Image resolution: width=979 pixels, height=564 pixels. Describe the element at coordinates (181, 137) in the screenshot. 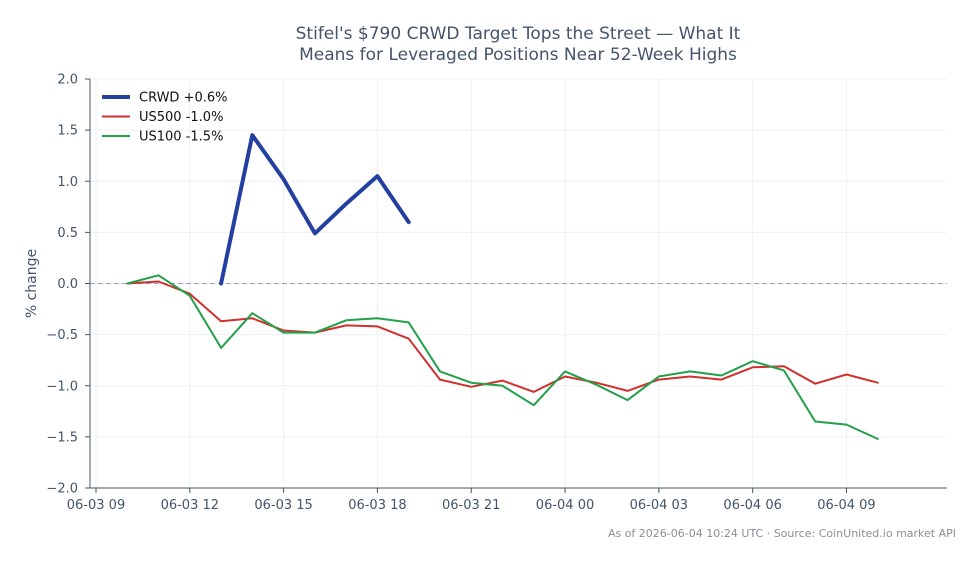

I see `legend-label-2: US100 -1.5%` at that location.